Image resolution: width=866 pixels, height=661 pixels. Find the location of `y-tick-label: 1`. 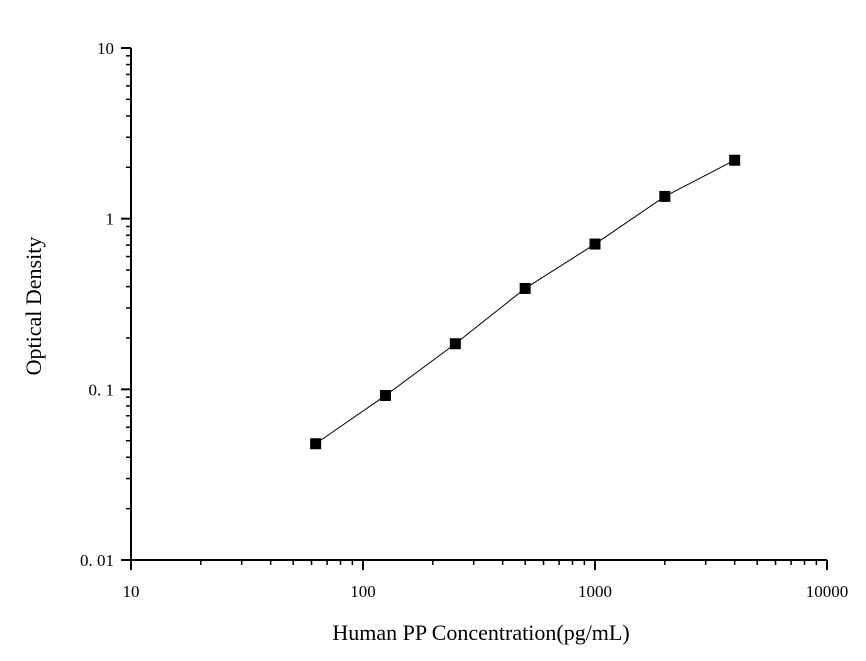

y-tick-label: 1 is located at coordinates (110, 219).